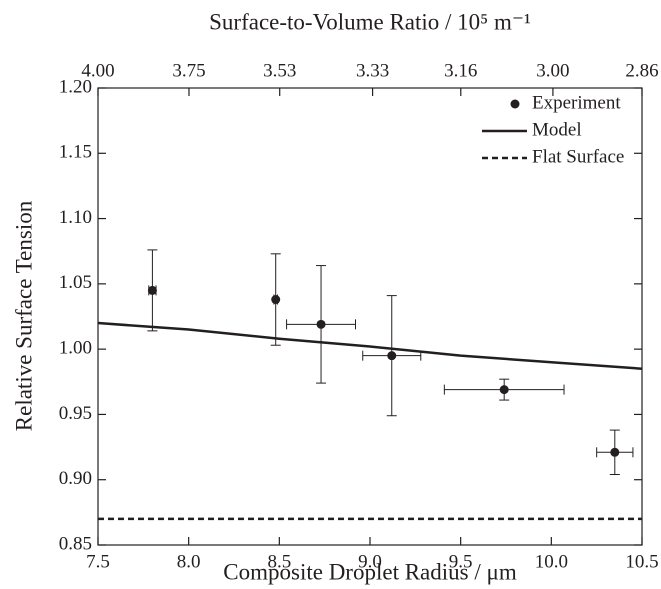 This screenshot has height=589, width=661. I want to click on x-tick-label: 8.5, so click(279, 561).